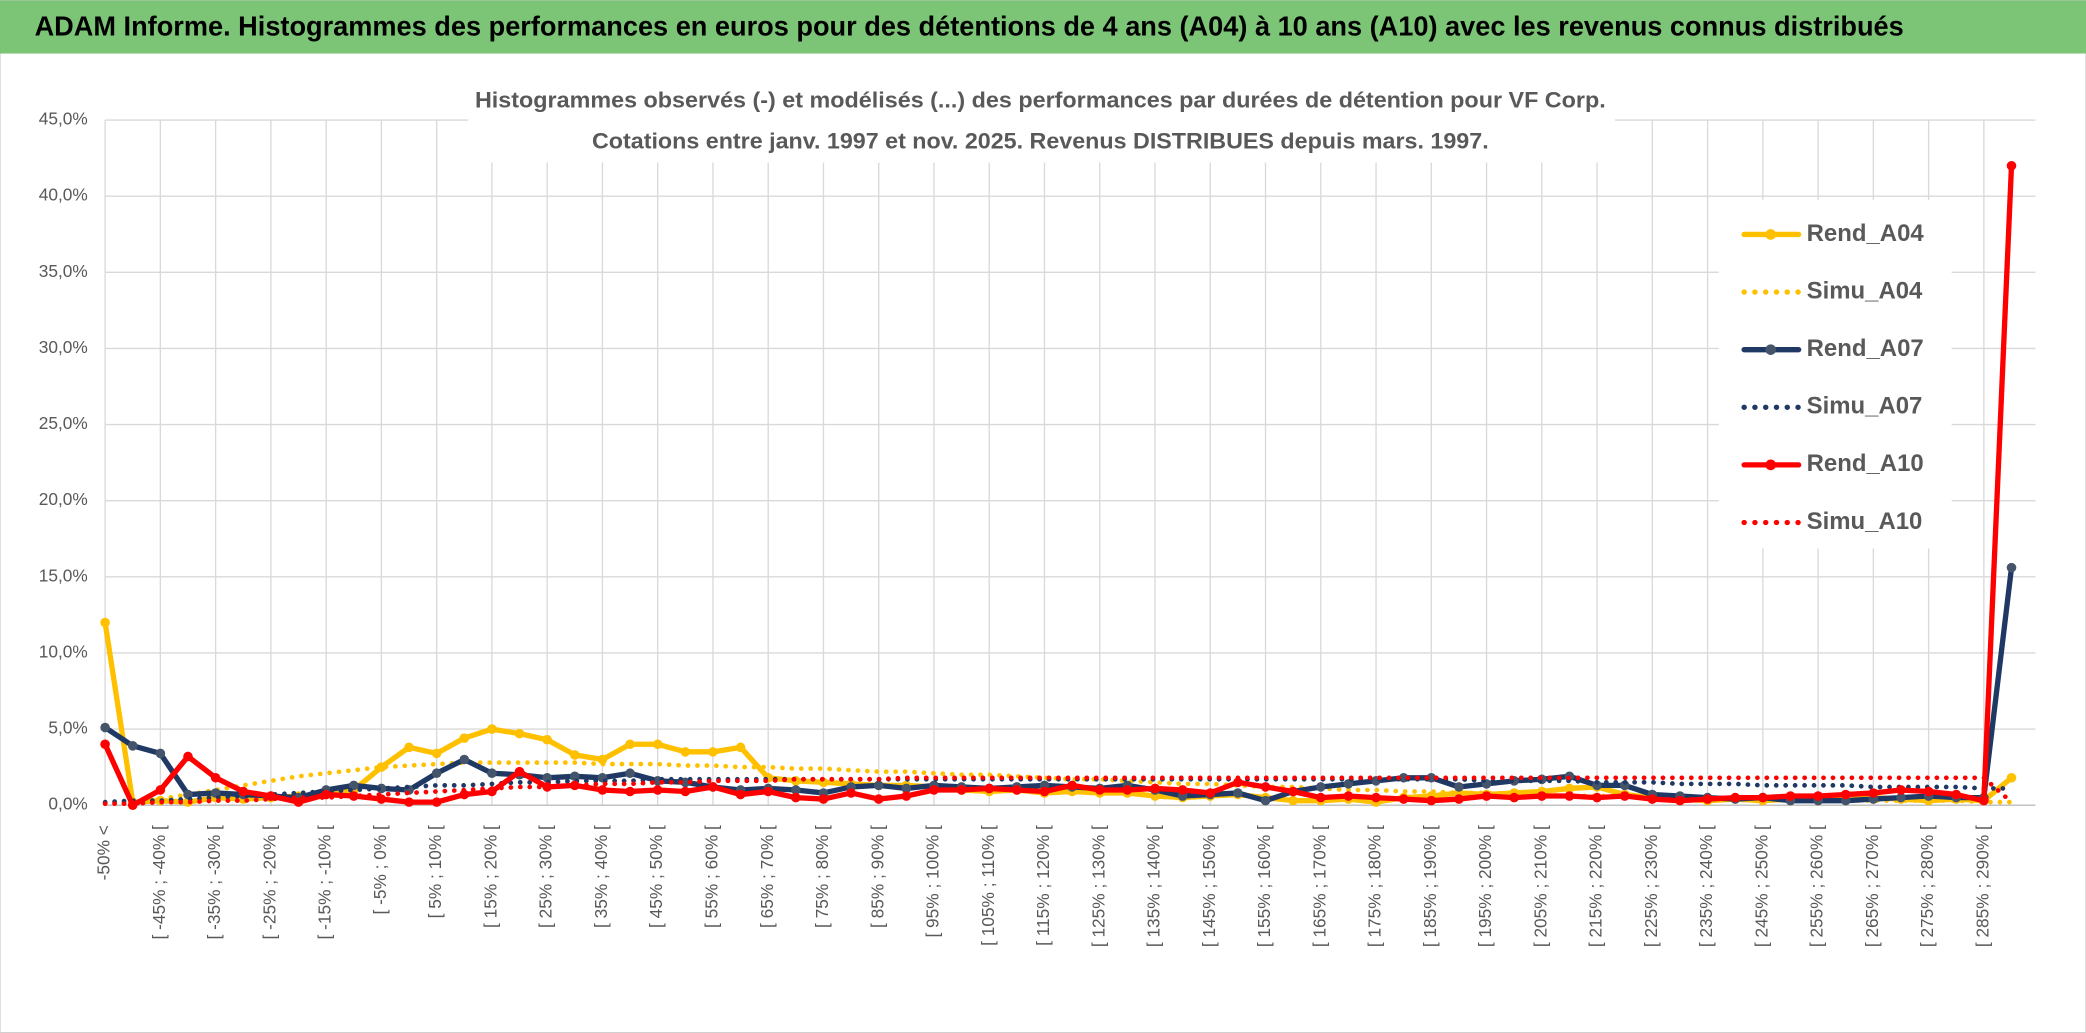  Describe the element at coordinates (1264, 886) in the screenshot. I see `x-tick-label: [ 155% ; 160% [` at that location.